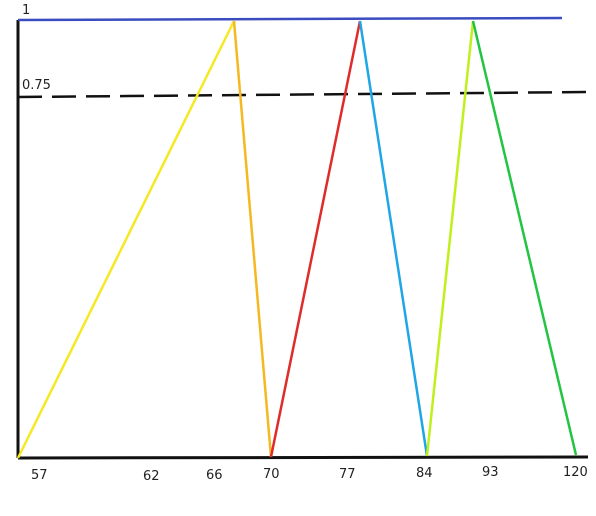  Describe the element at coordinates (39, 475) in the screenshot. I see `x-tick-57: 57` at that location.